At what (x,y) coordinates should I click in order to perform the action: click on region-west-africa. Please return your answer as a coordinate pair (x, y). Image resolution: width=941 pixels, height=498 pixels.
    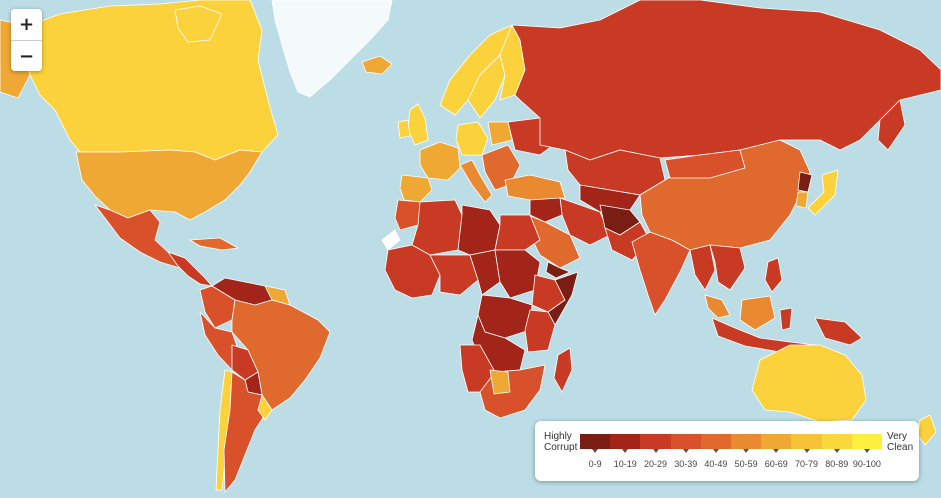
    Looking at the image, I should click on (412, 271).